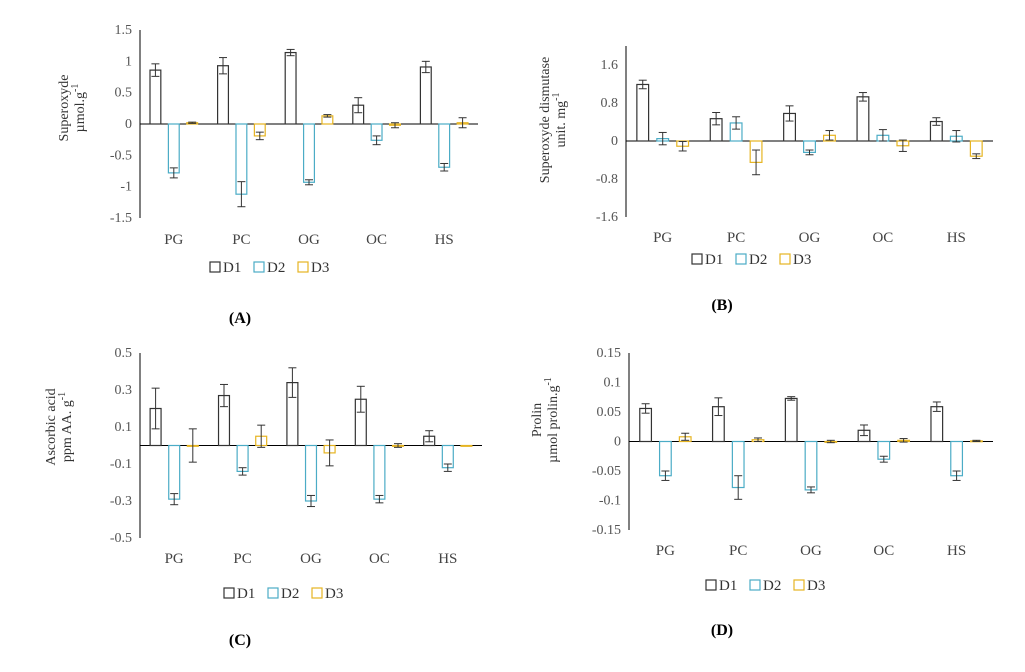 This screenshot has width=1025, height=672. I want to click on panel-label: (D), so click(722, 630).